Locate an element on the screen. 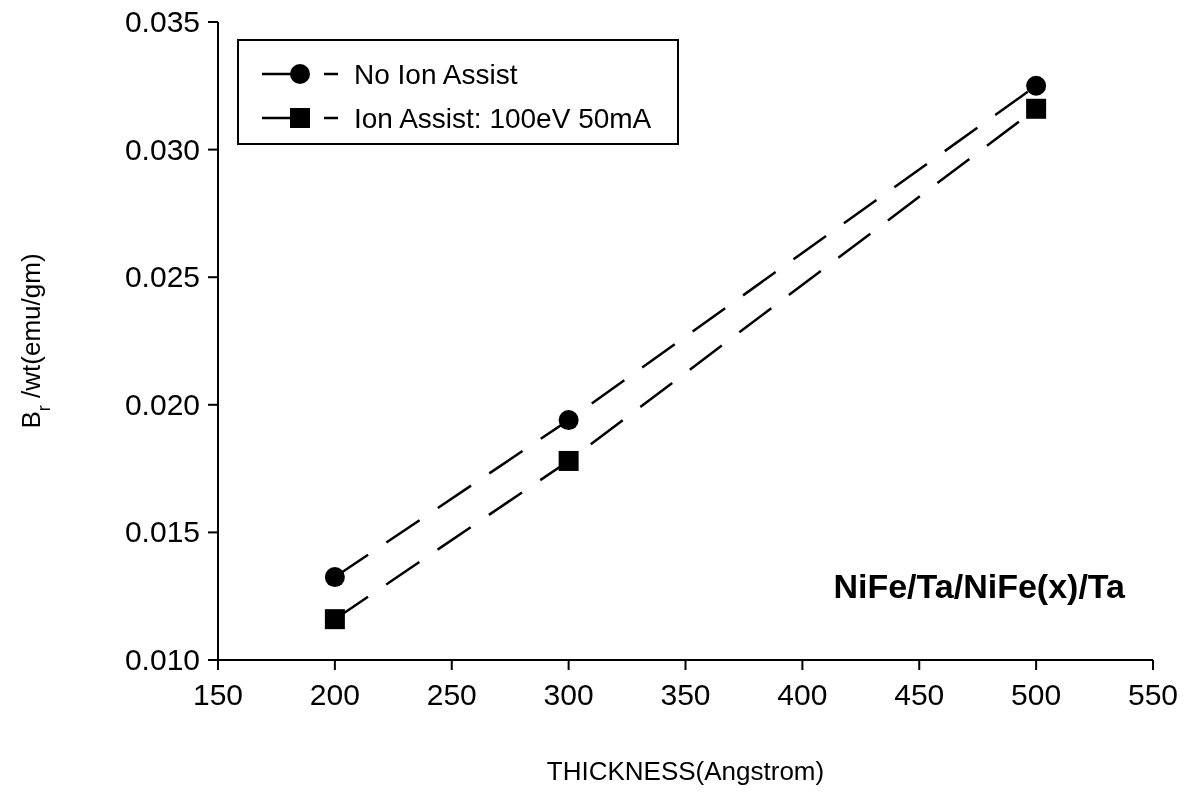 This screenshot has width=1195, height=801. x-tick-label: 500 is located at coordinates (1036, 694).